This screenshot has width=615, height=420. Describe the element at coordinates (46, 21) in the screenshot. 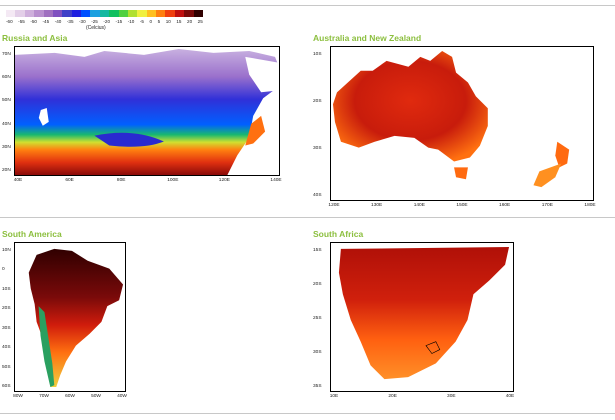

I see `colorbar-tick-label: -45` at that location.